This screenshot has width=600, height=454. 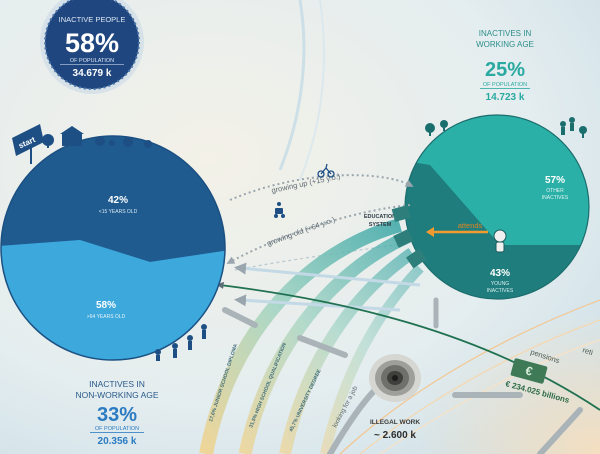 I want to click on working-sub: OF POPULATION, so click(x=505, y=85).